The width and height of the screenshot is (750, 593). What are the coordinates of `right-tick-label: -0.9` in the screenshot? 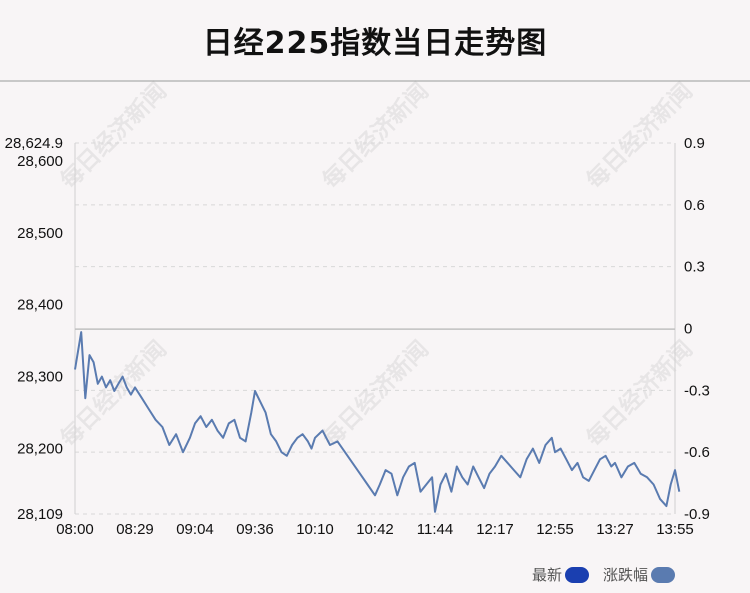 It's located at (697, 514).